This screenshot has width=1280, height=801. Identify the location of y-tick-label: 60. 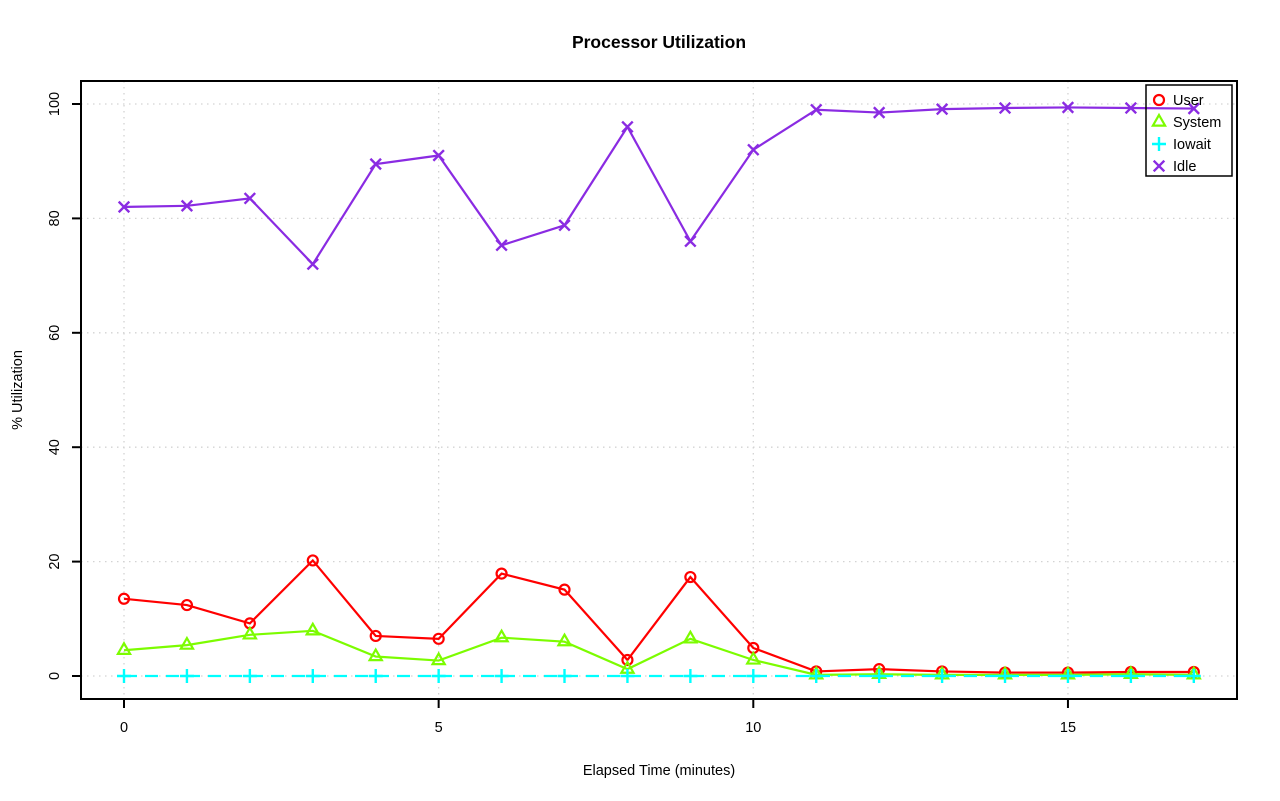
(55, 333).